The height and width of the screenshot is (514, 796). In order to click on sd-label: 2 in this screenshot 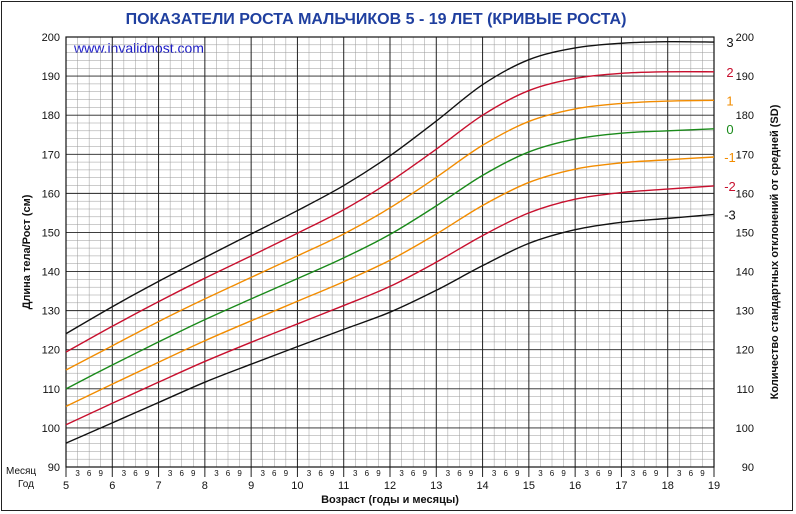, I will do `click(729, 72)`.